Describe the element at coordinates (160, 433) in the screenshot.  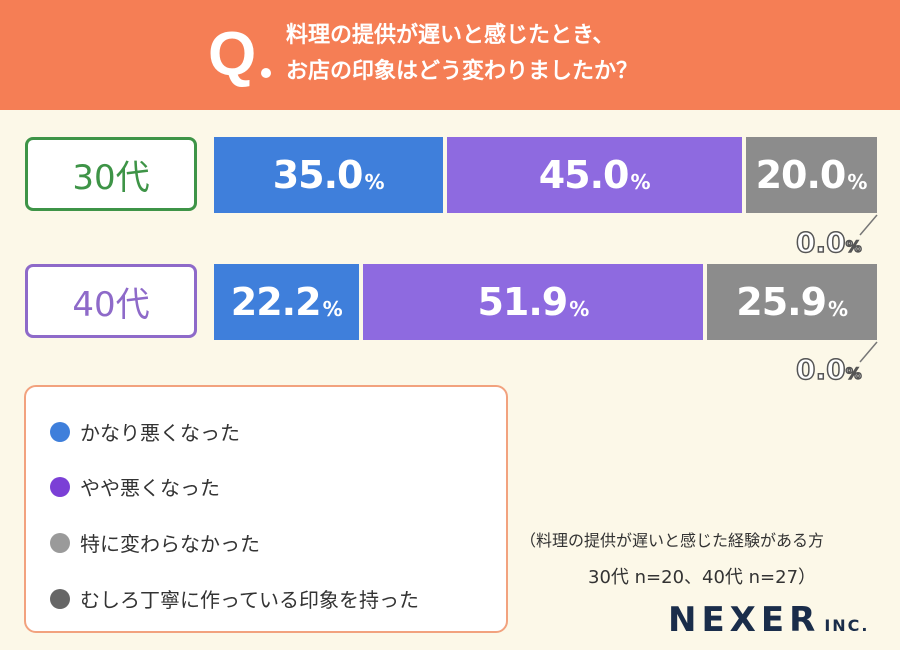
I see `legend-label: かなり悪くなった` at that location.